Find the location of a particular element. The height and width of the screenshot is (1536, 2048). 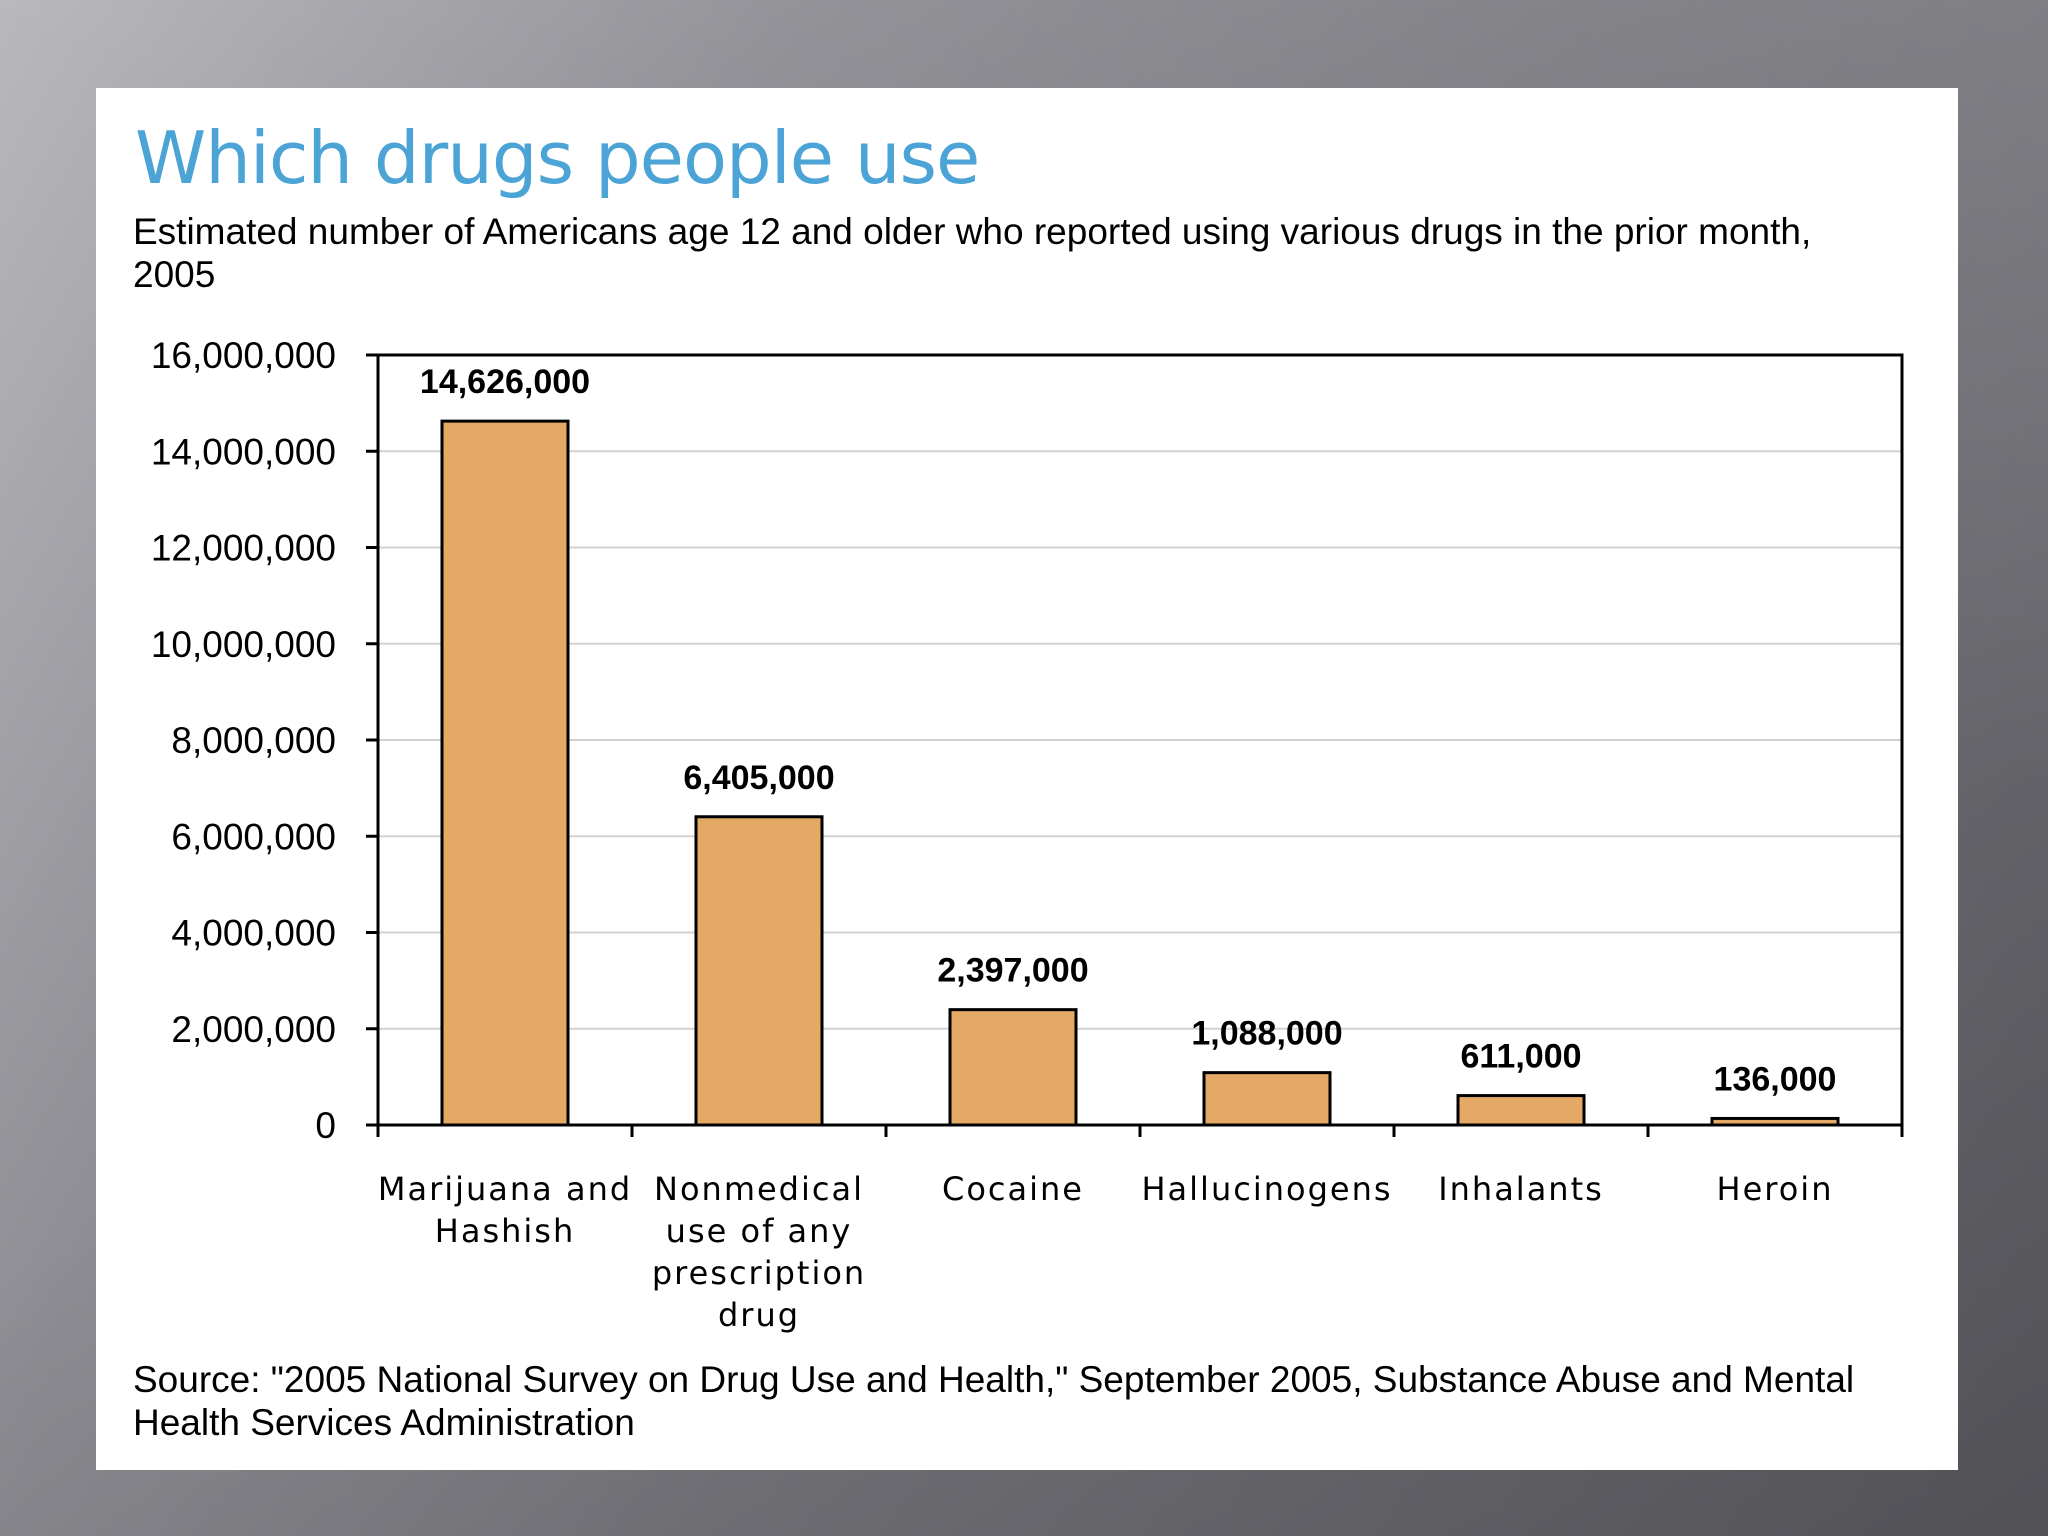

y-tick-label: 14,000,000 is located at coordinates (243, 451).